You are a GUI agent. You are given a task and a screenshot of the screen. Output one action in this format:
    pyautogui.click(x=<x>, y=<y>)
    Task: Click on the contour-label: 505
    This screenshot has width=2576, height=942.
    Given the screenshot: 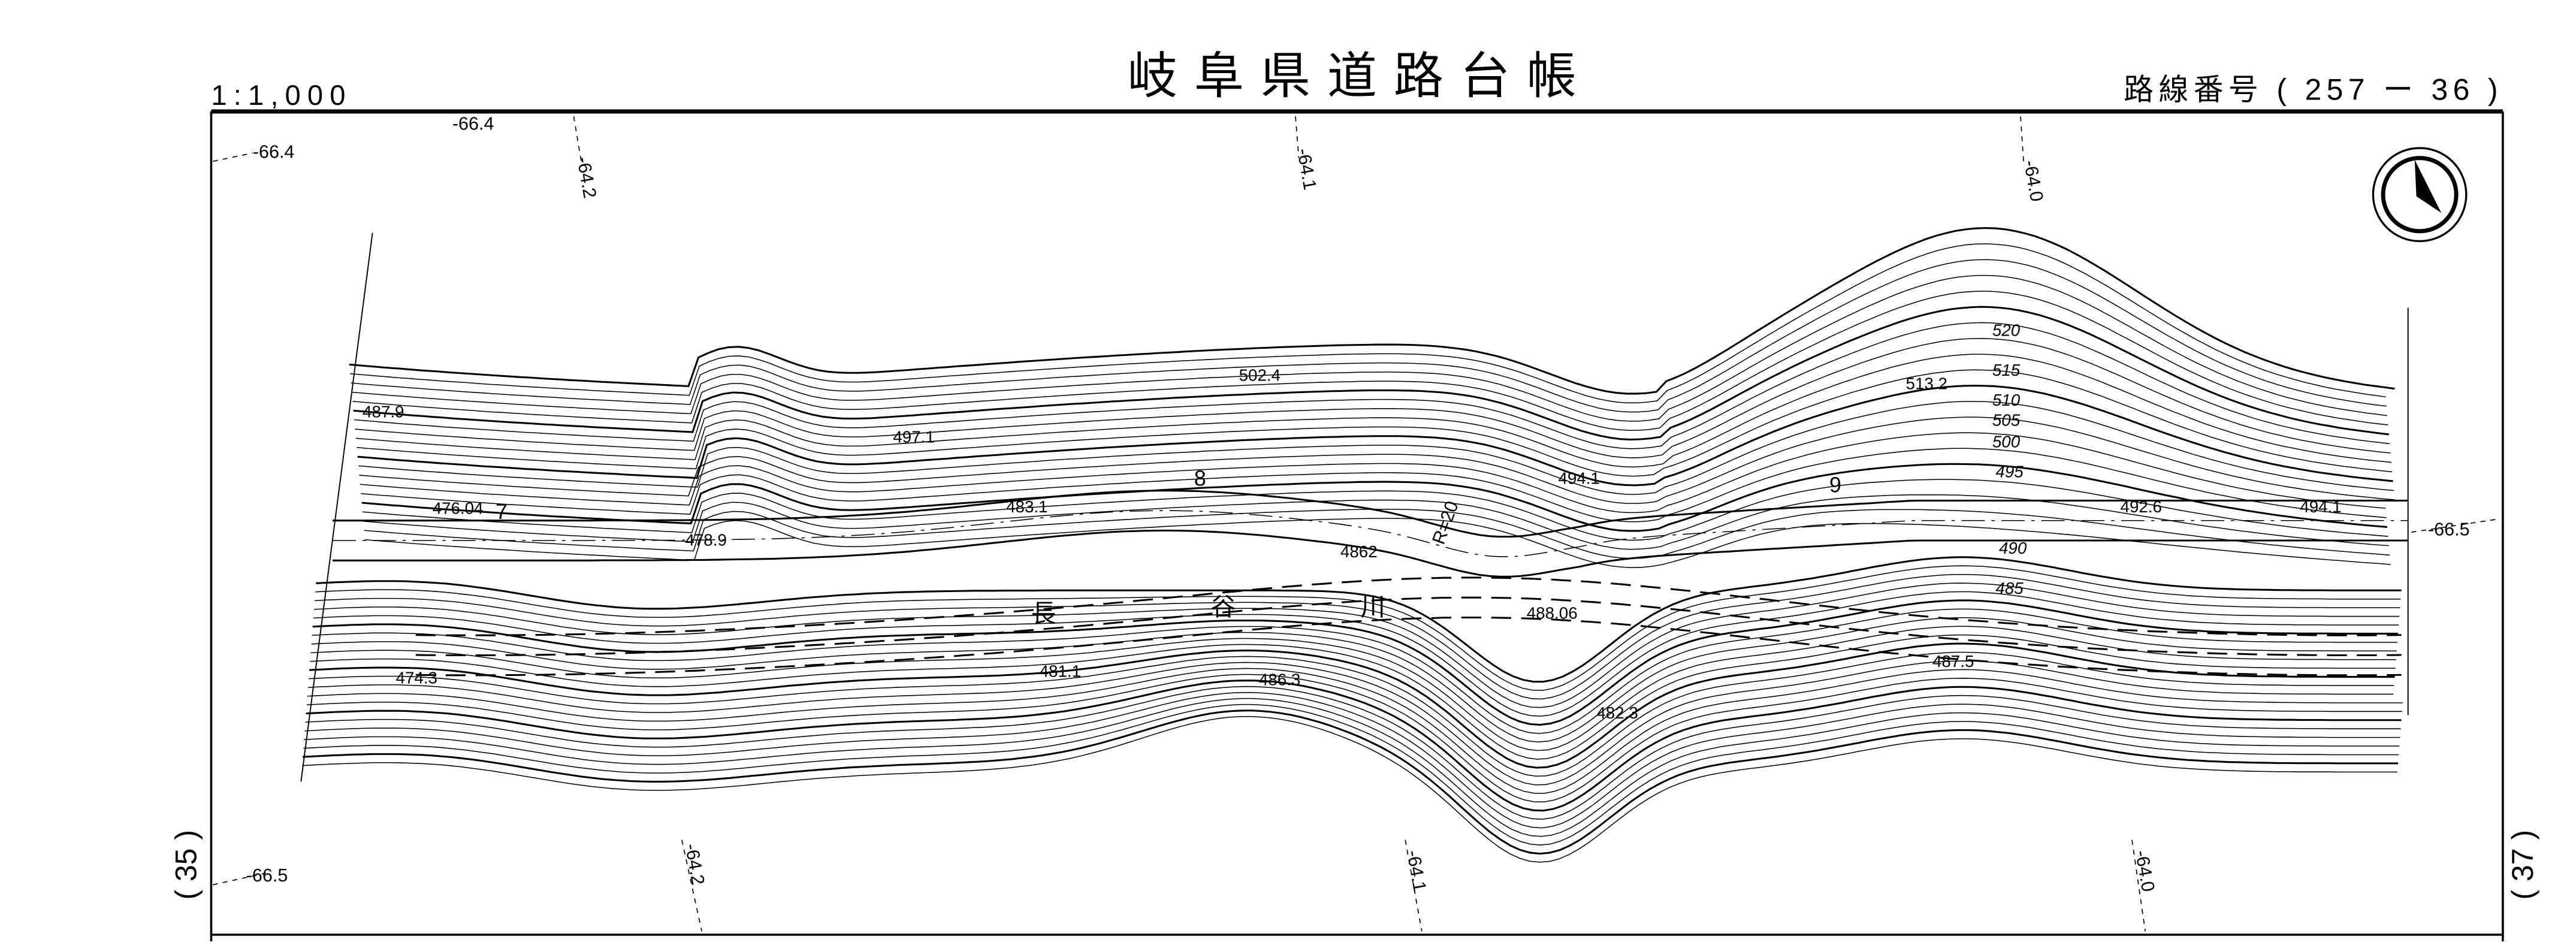 What is the action you would take?
    pyautogui.click(x=2007, y=421)
    